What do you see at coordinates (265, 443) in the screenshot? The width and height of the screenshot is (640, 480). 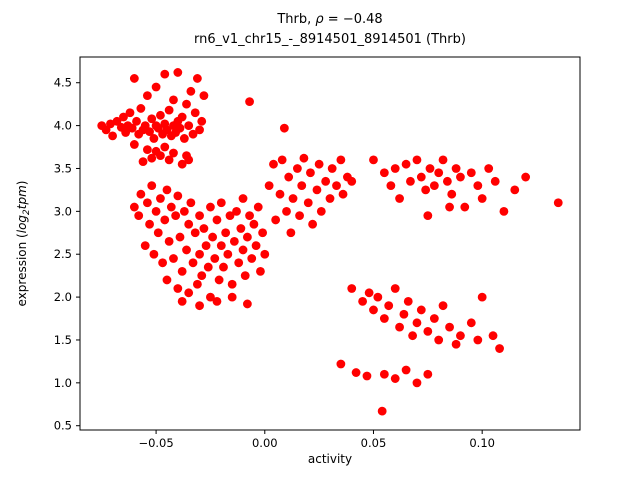 I see `x-tick-label: 0.00` at bounding box center [265, 443].